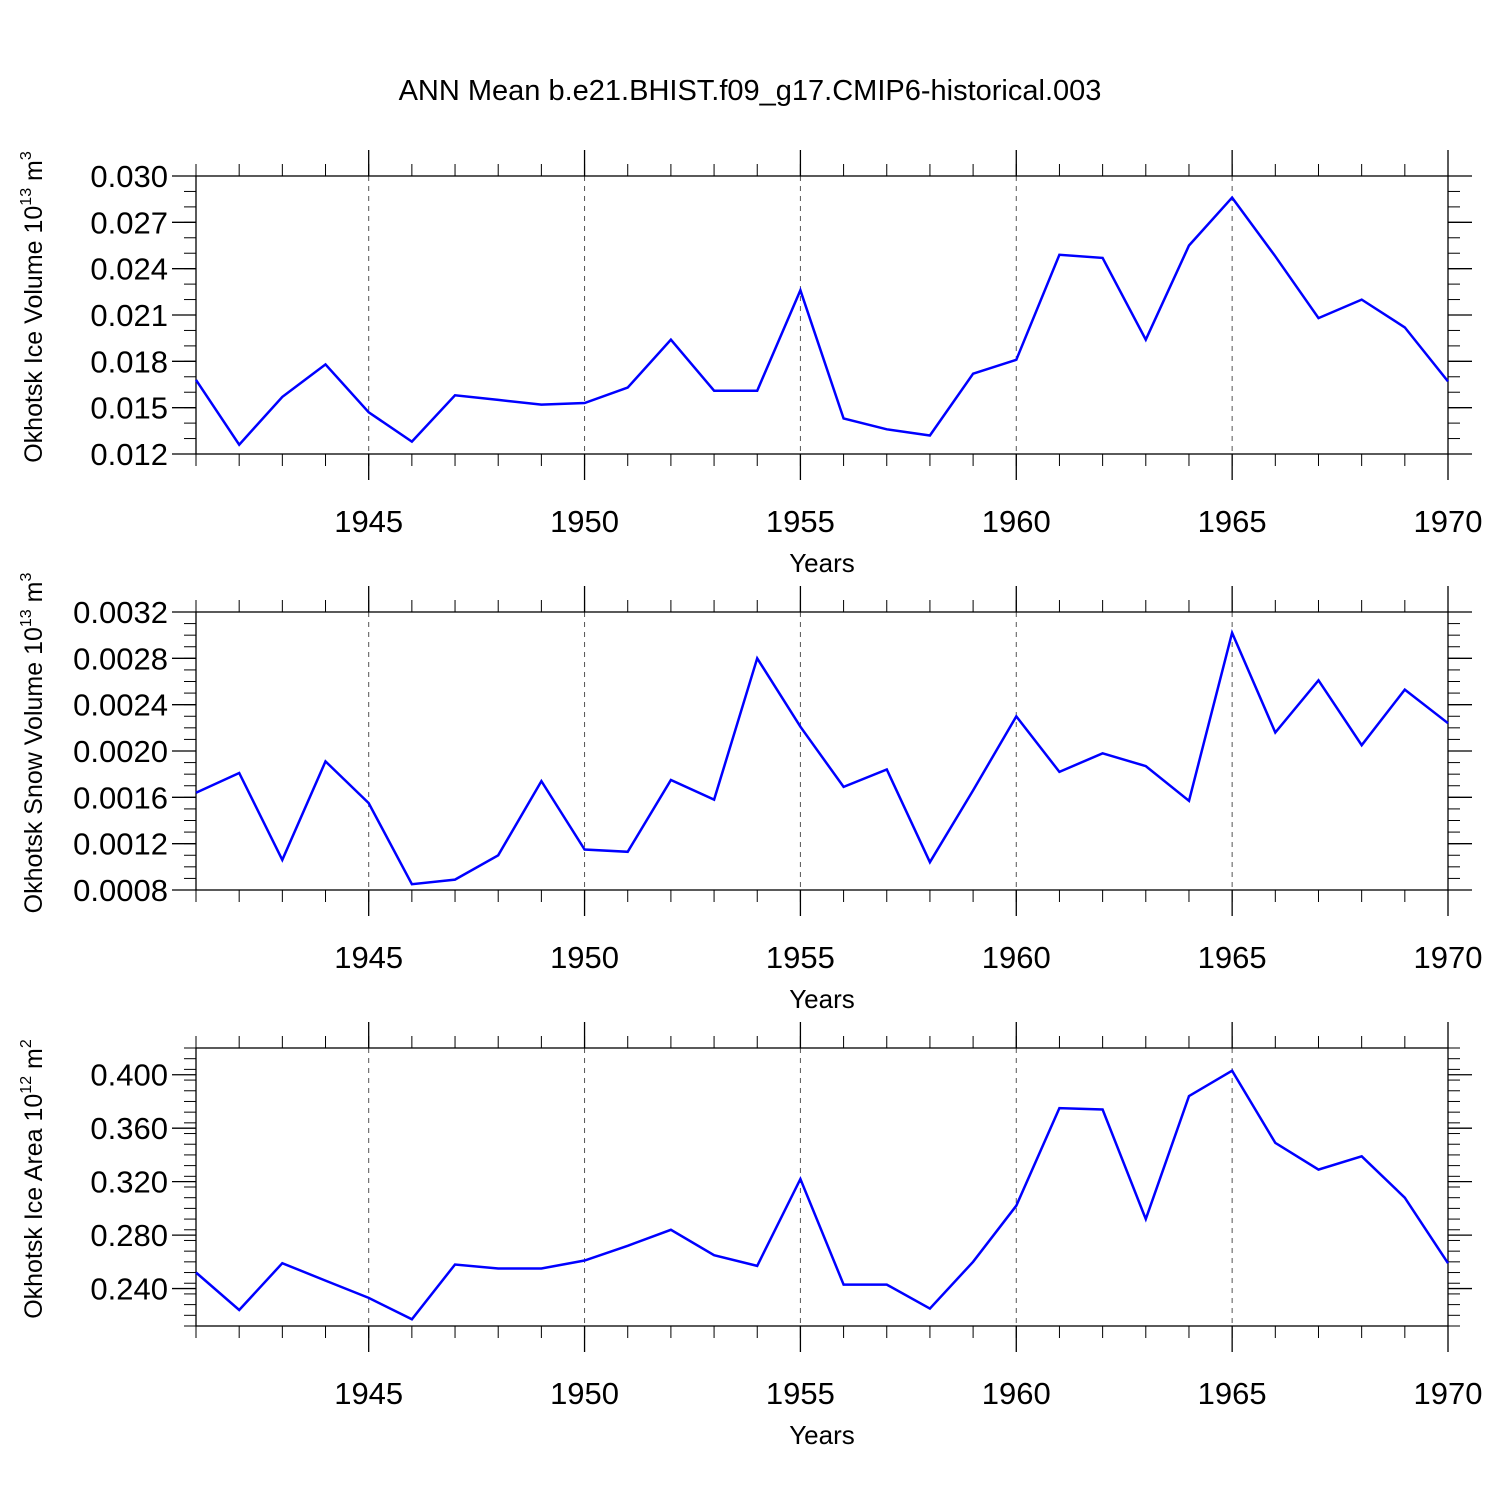 Image resolution: width=1500 pixels, height=1500 pixels. What do you see at coordinates (129, 1235) in the screenshot?
I see `y-tick-label: 0.280` at bounding box center [129, 1235].